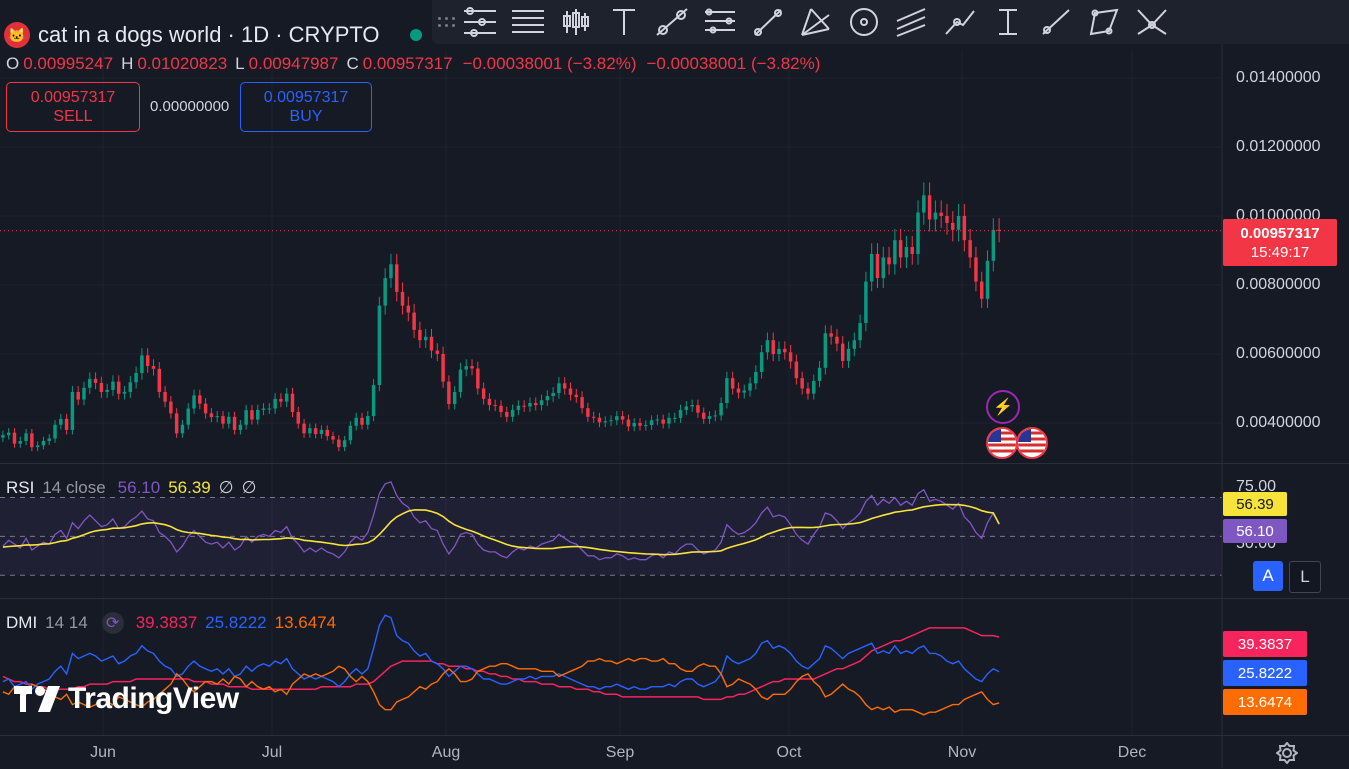 The height and width of the screenshot is (769, 1349). I want to click on time-tick: Dec, so click(1132, 752).